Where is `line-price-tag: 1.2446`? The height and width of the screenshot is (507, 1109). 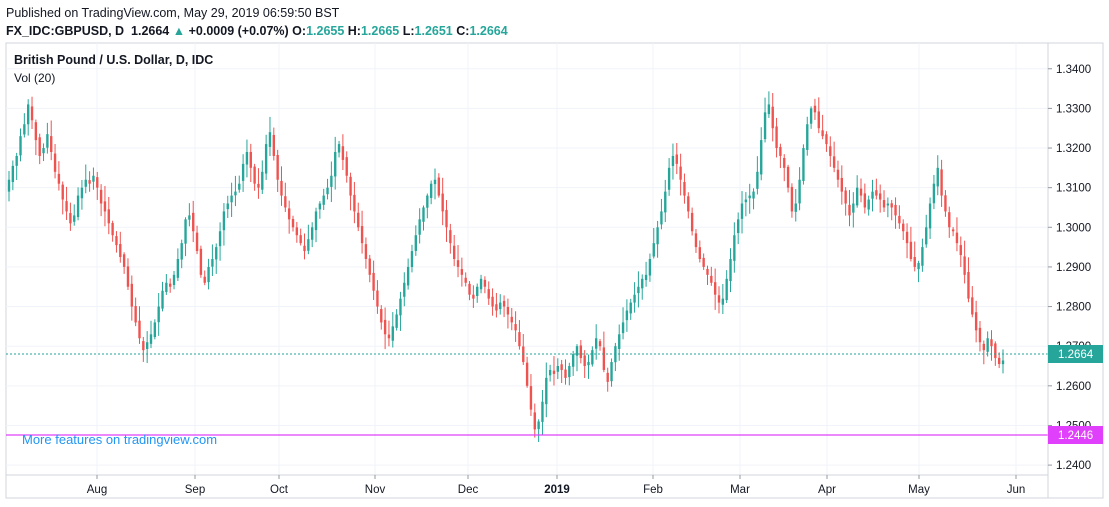 line-price-tag: 1.2446 is located at coordinates (1075, 435).